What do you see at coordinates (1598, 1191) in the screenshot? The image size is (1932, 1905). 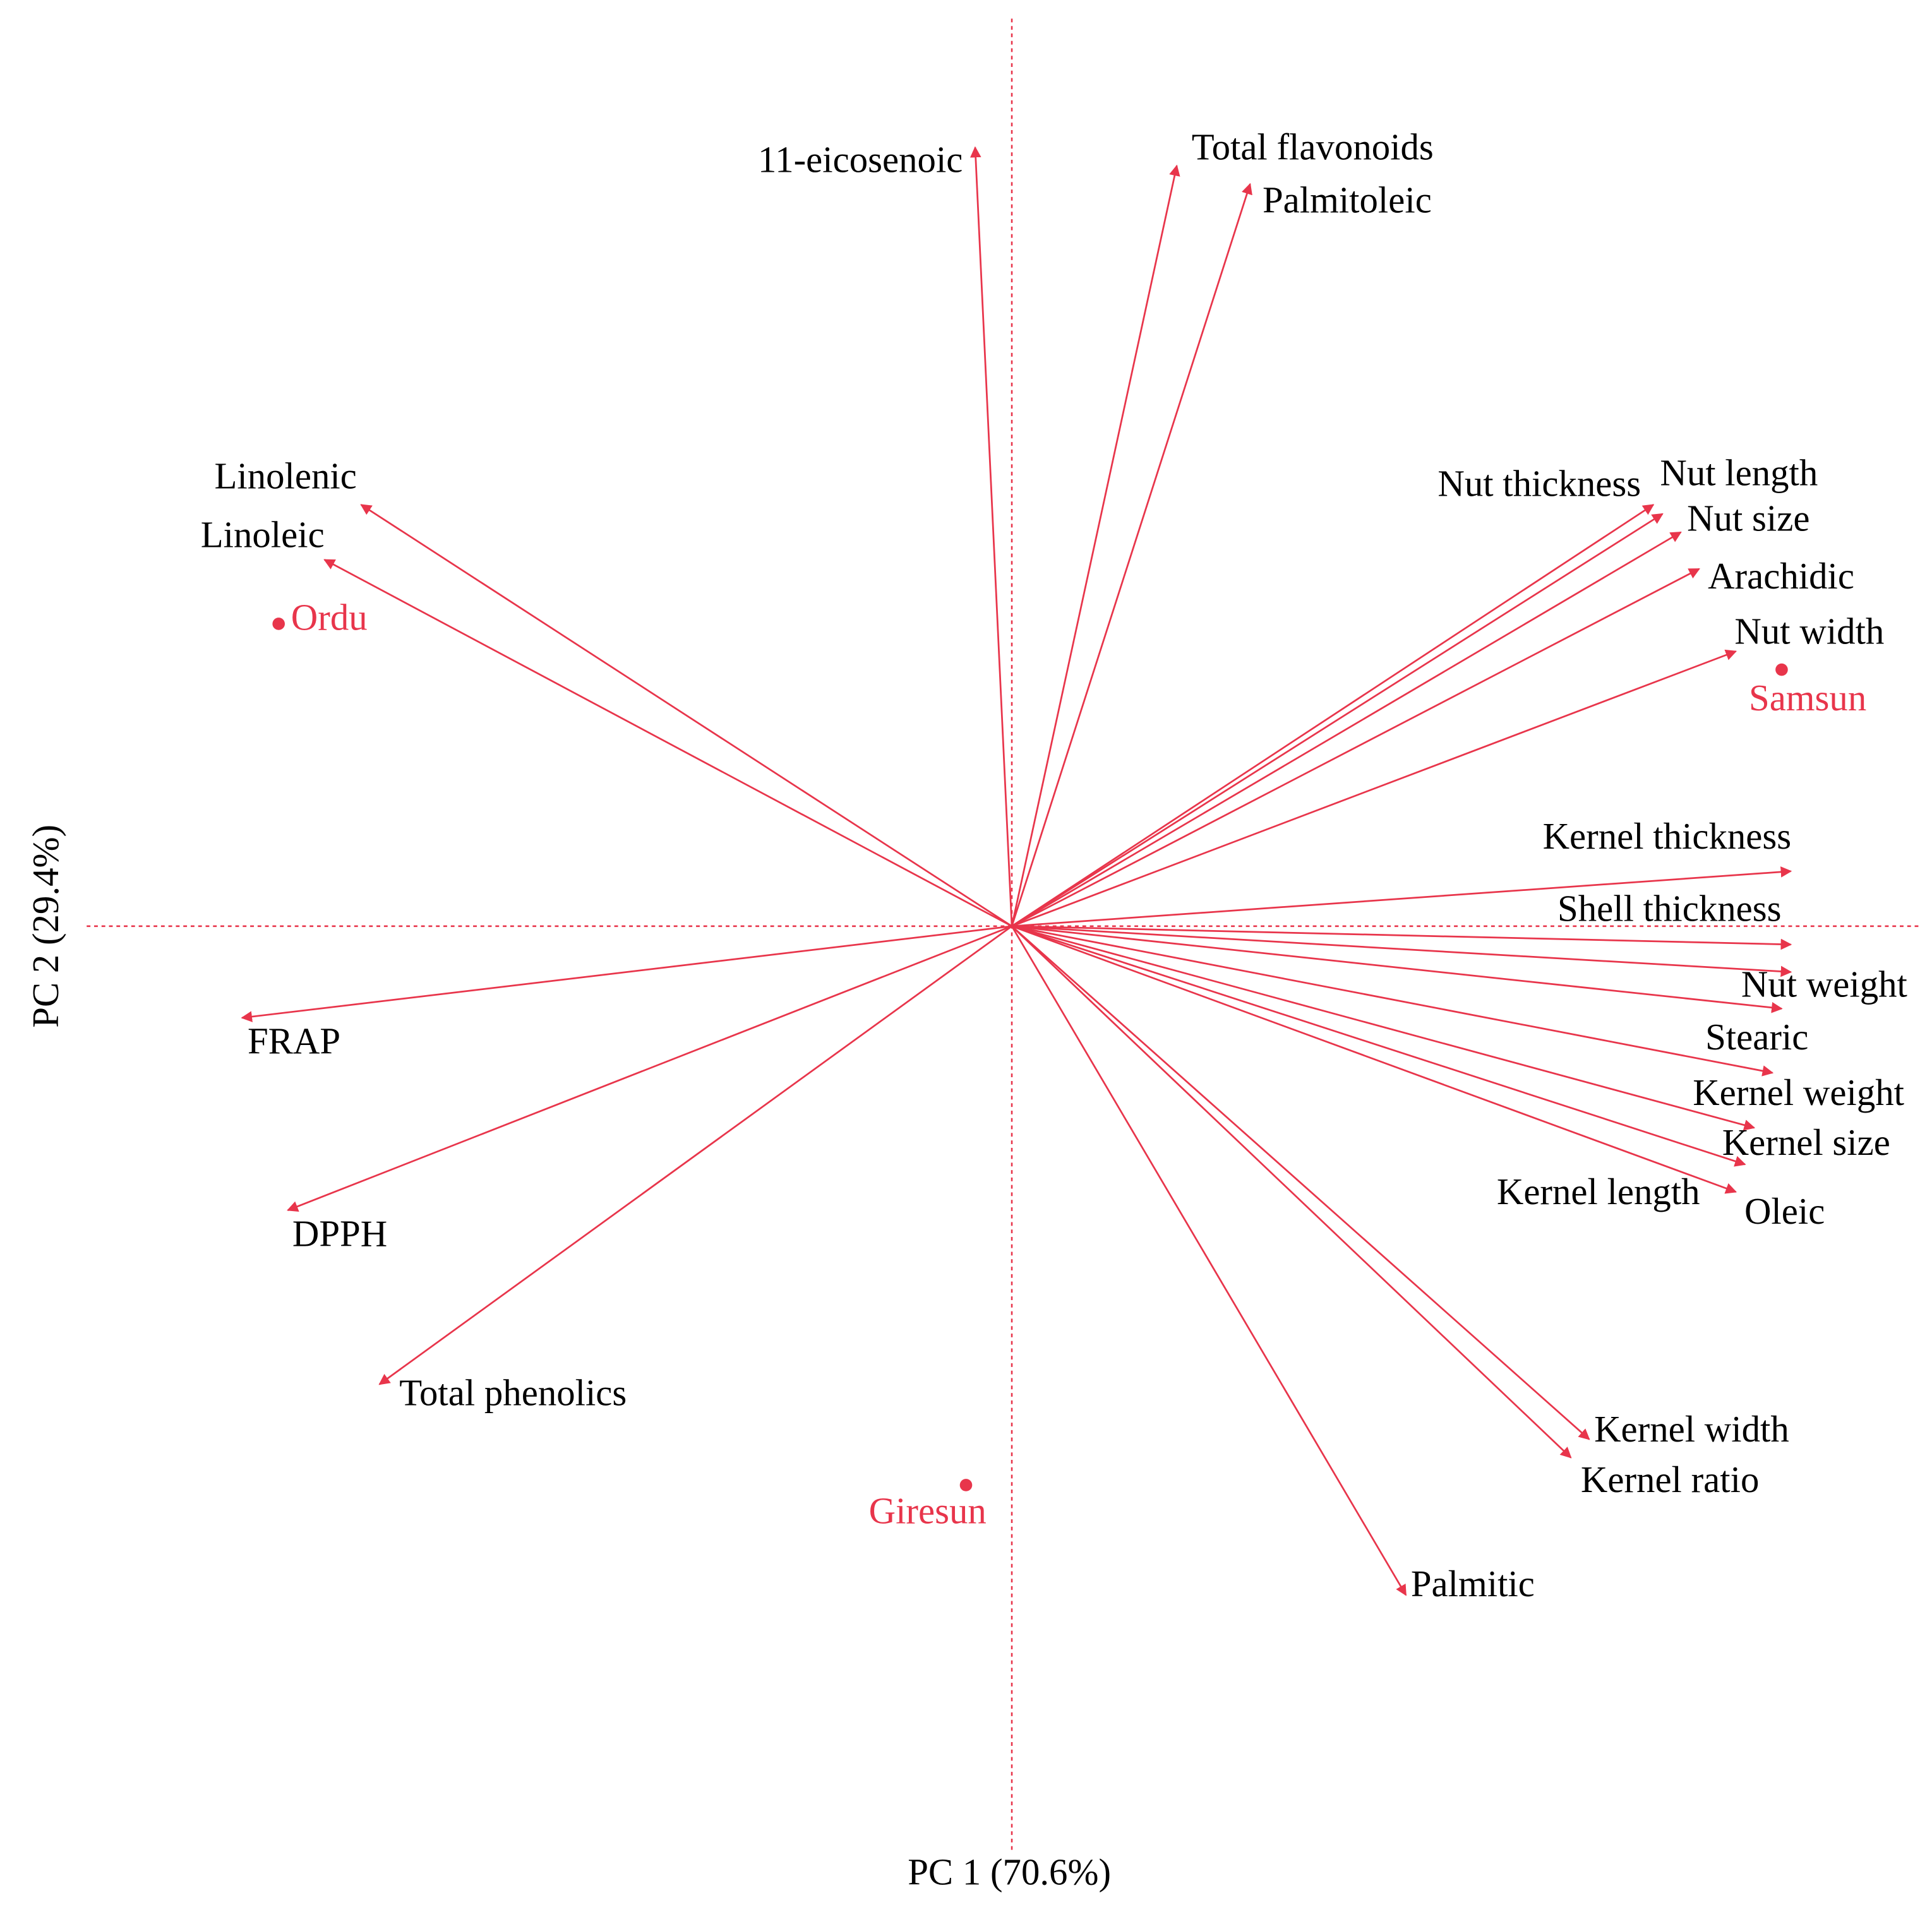 I see `loading-label: Kernel length` at bounding box center [1598, 1191].